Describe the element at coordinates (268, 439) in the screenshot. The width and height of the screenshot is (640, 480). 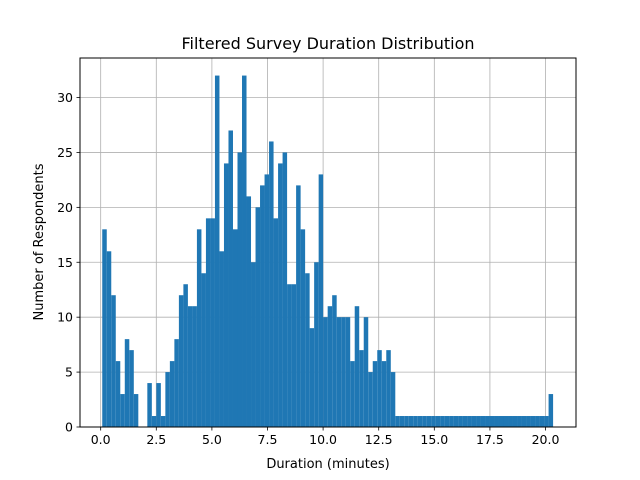
I see `x-tick-label: 7.5` at that location.